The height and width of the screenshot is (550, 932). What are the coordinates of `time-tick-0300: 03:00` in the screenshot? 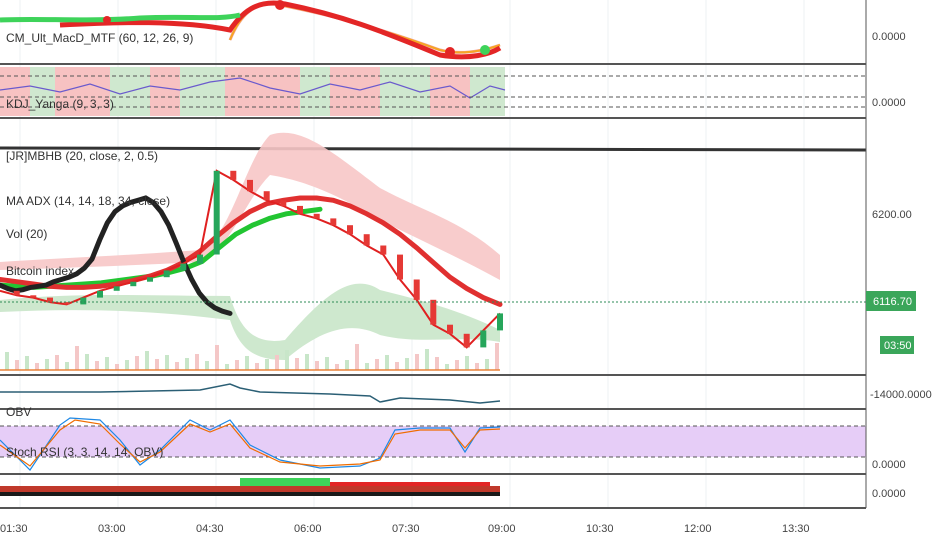 It's located at (112, 529).